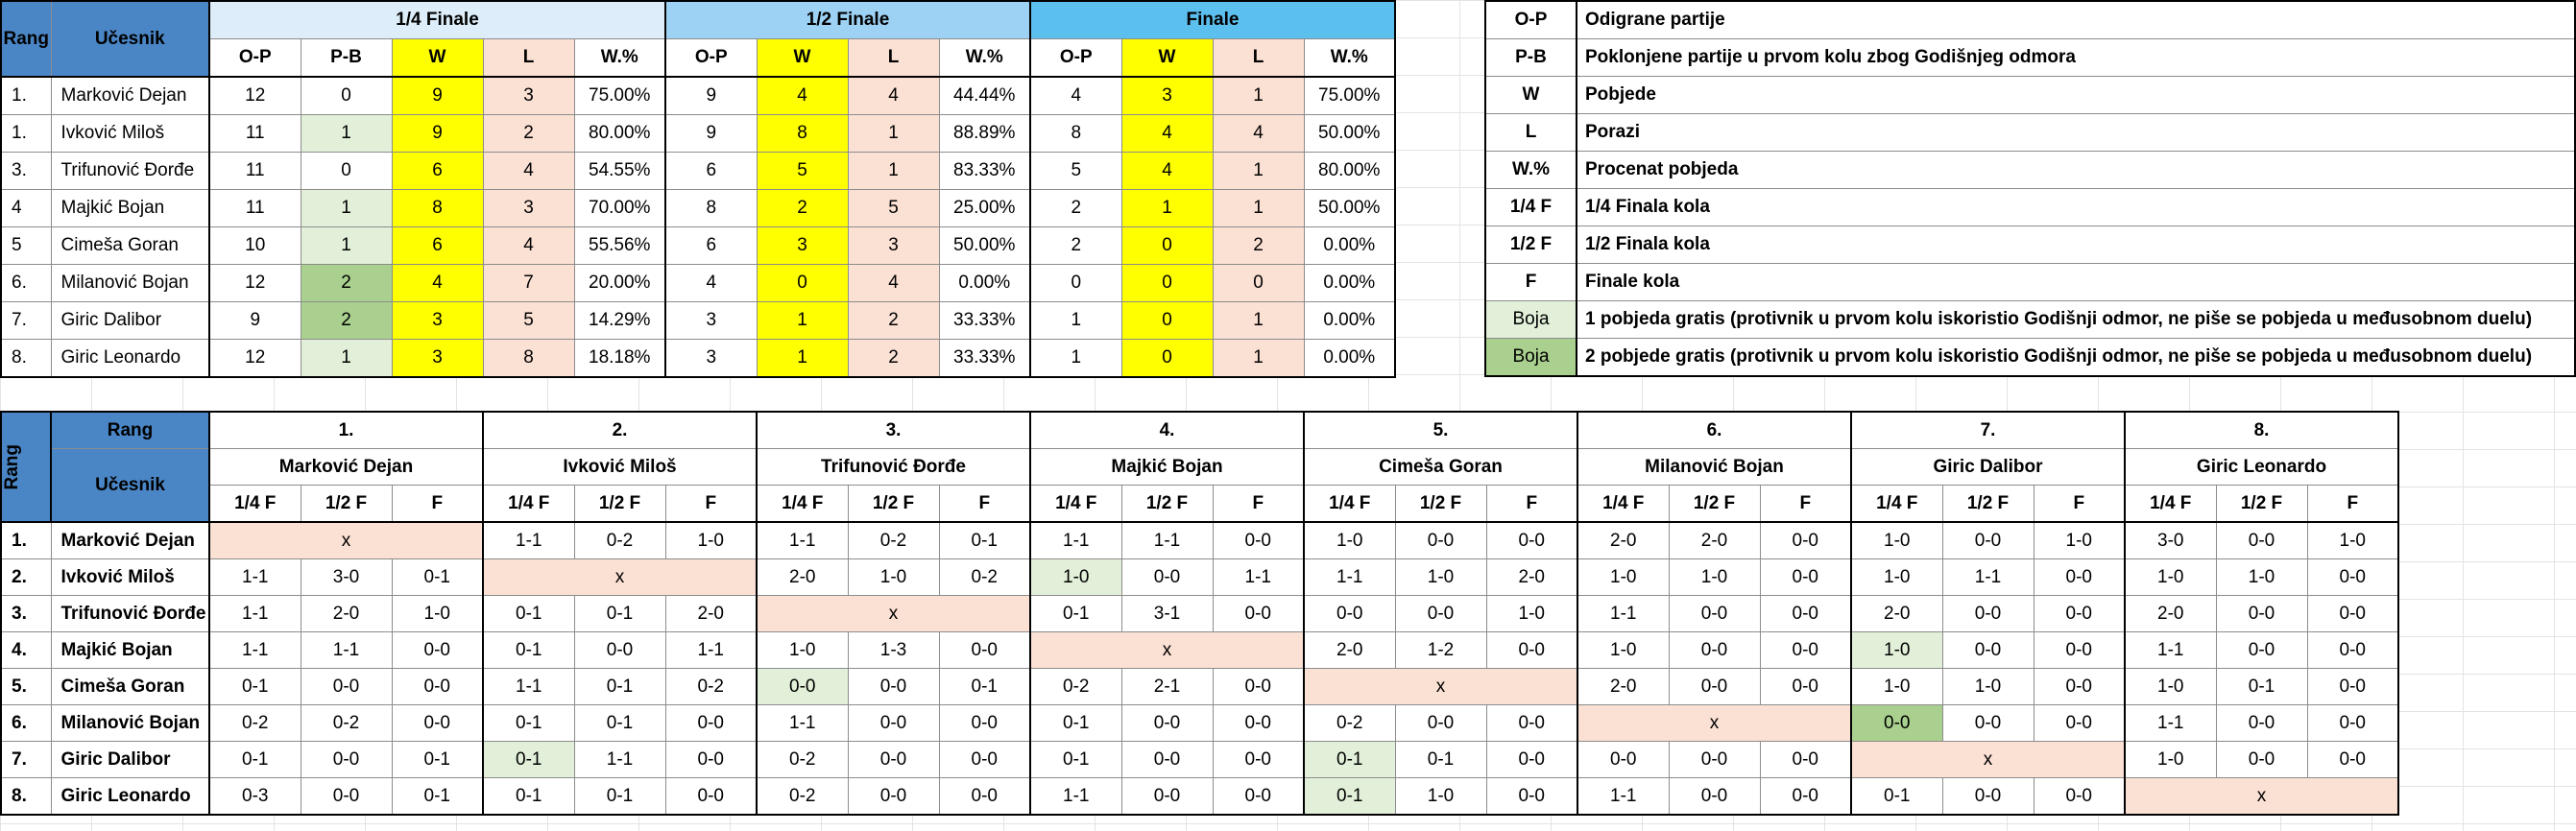  I want to click on column-header: W, so click(437, 58).